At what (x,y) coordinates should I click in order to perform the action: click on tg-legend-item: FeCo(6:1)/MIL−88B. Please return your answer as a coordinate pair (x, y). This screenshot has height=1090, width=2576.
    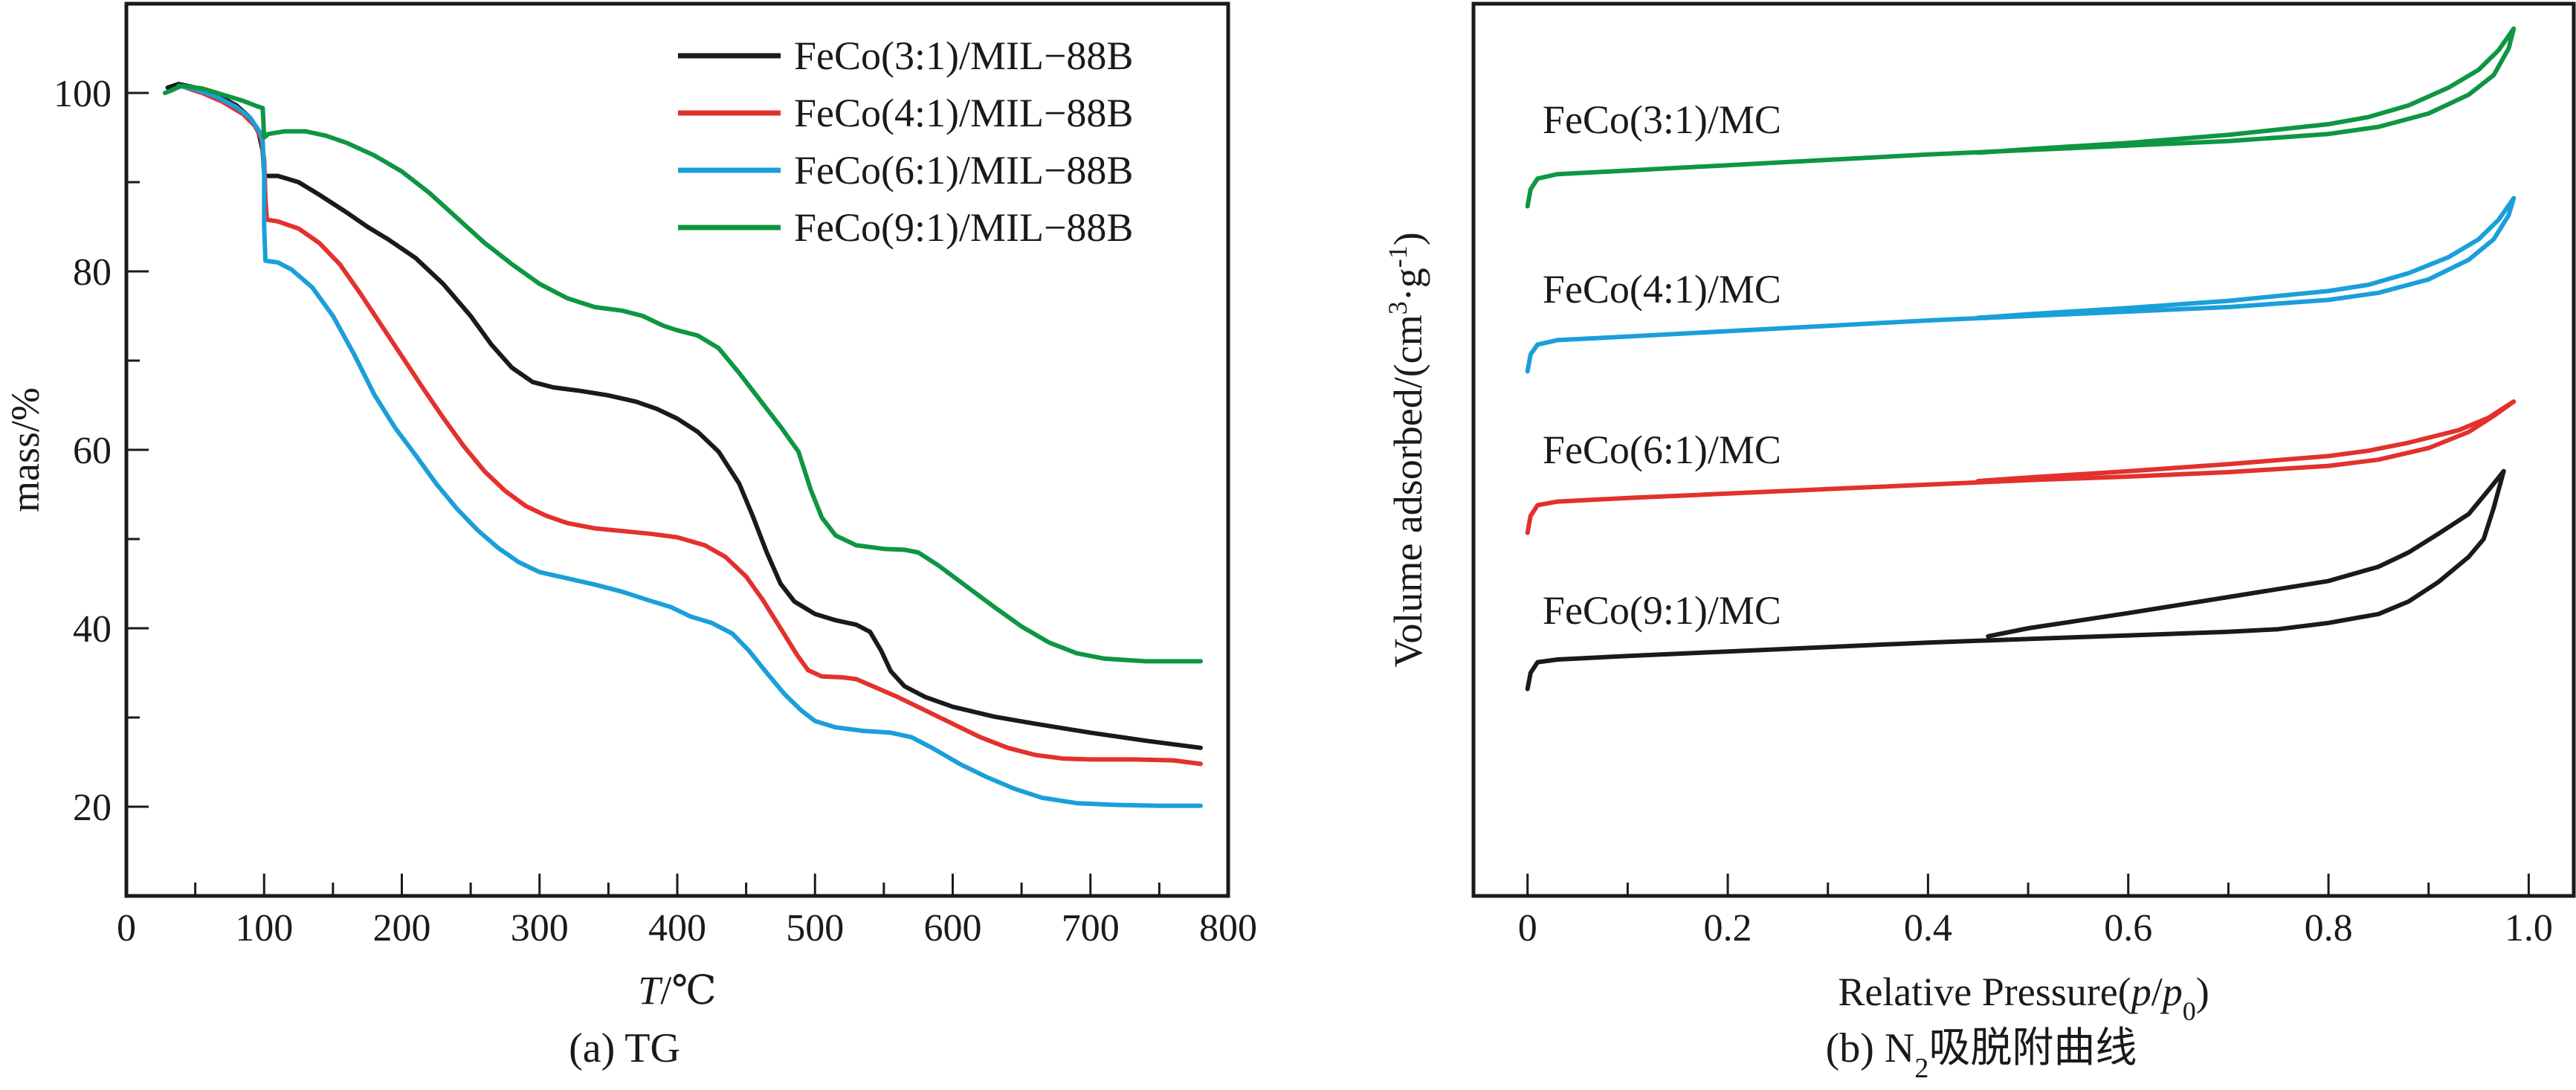
    Looking at the image, I should click on (905, 170).